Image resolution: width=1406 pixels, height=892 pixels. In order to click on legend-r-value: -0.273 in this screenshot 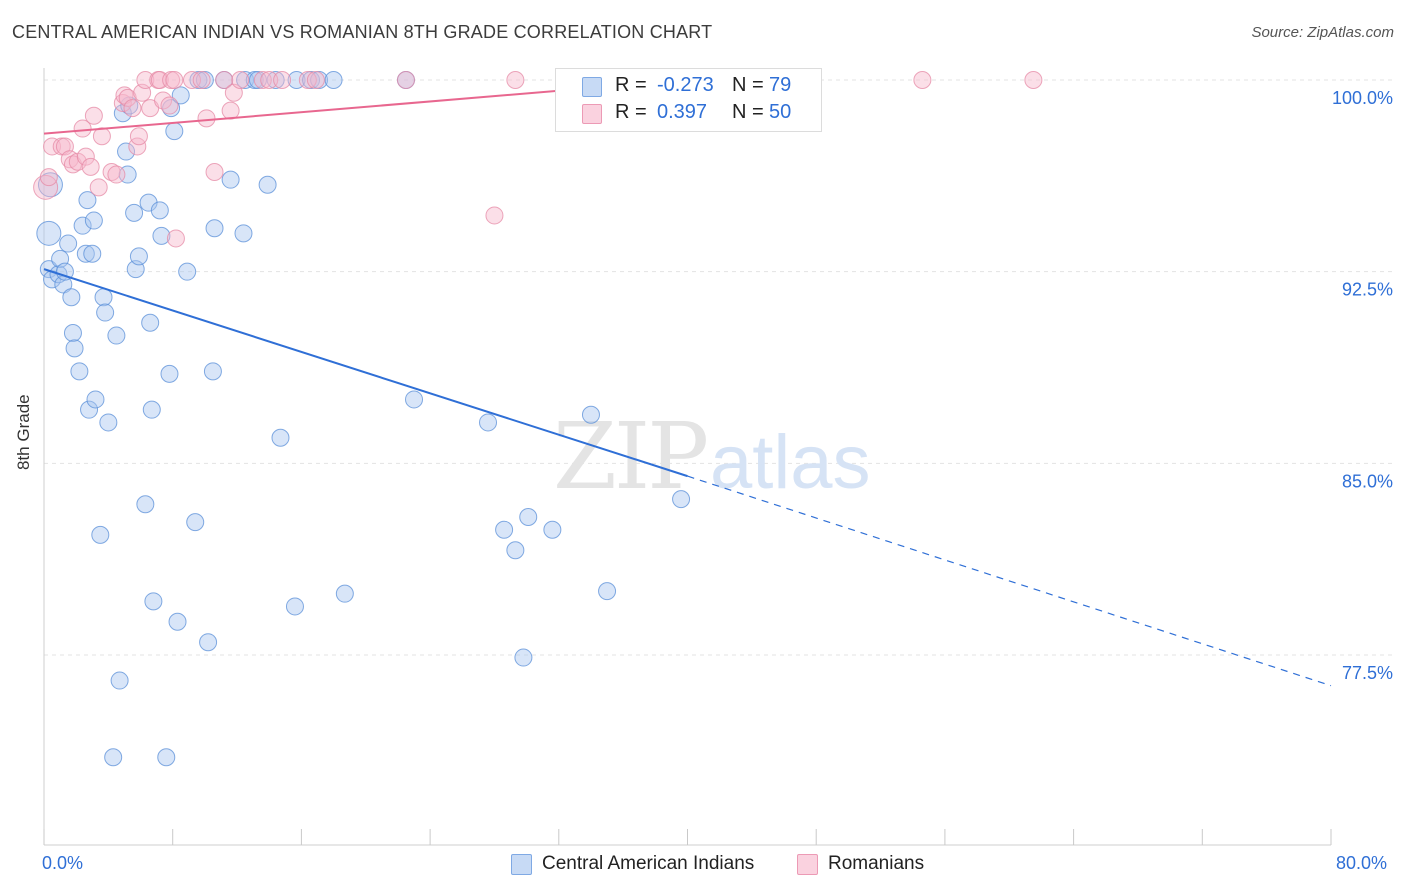, I will do `click(685, 85)`.